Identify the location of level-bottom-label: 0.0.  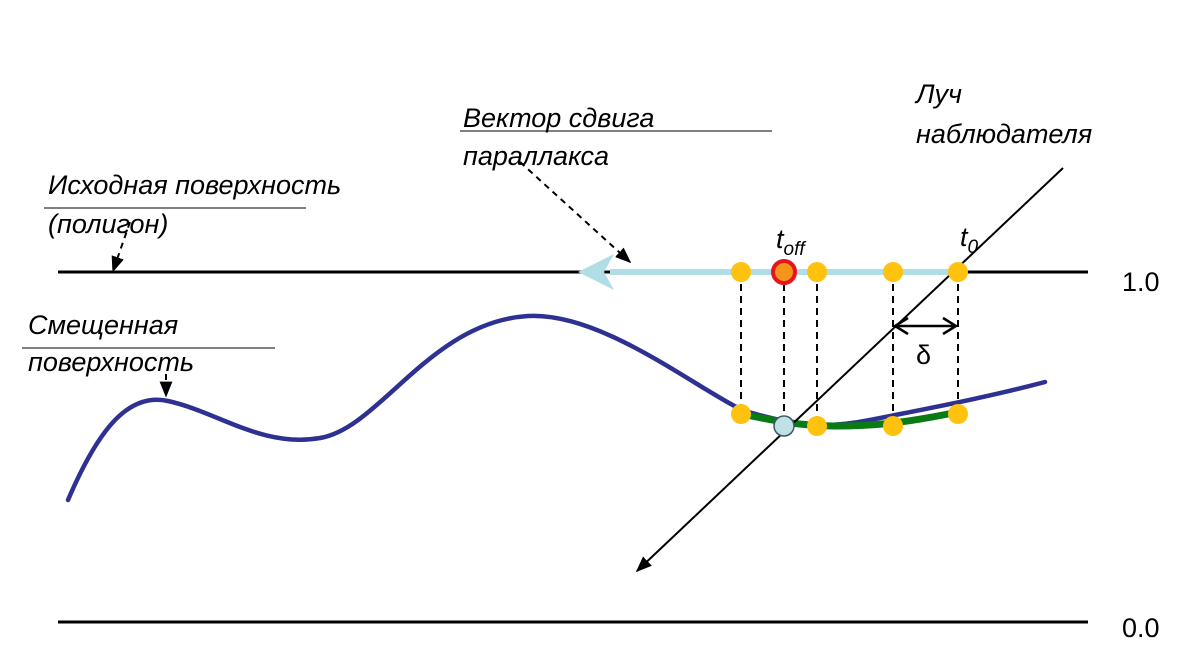
(1141, 628).